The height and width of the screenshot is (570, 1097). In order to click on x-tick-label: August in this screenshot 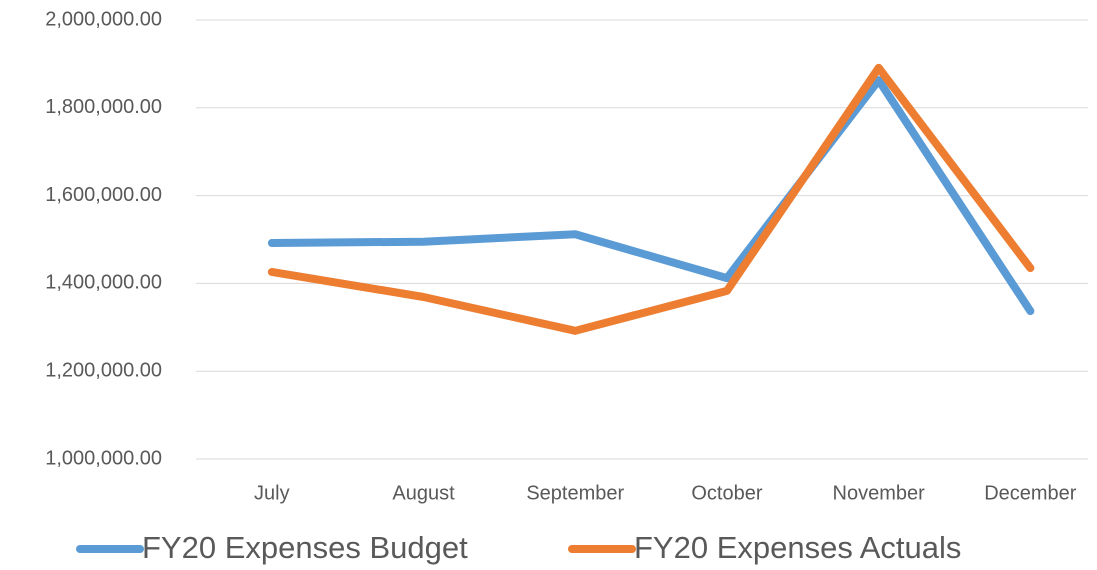, I will do `click(423, 493)`.